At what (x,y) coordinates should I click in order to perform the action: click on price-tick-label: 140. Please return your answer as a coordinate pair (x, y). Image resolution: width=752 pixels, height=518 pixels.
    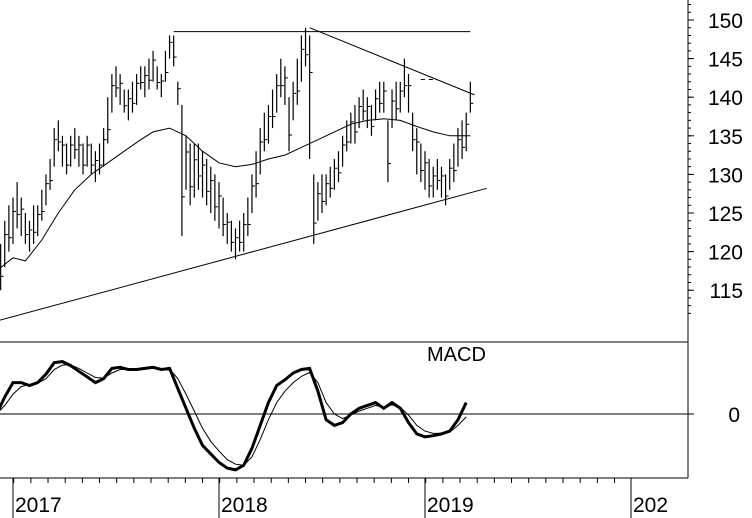
    Looking at the image, I should click on (725, 98).